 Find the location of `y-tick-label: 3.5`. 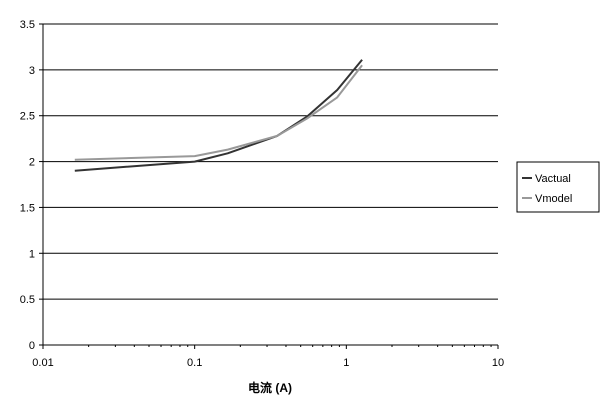

y-tick-label: 3.5 is located at coordinates (27, 25).